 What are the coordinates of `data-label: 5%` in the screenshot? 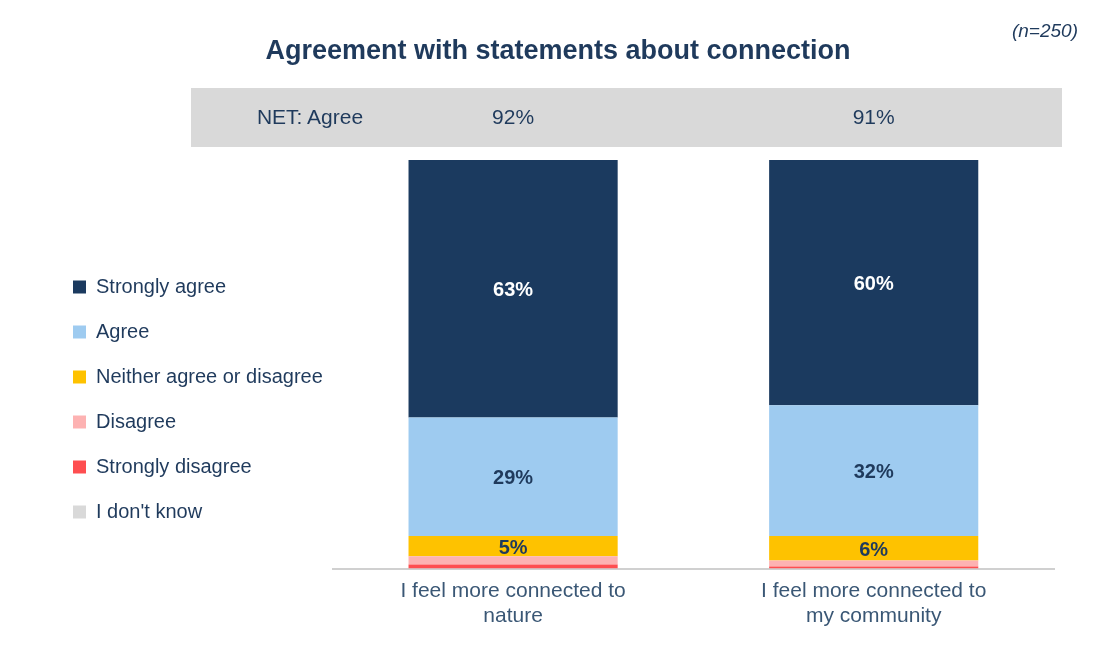 It's located at (513, 546).